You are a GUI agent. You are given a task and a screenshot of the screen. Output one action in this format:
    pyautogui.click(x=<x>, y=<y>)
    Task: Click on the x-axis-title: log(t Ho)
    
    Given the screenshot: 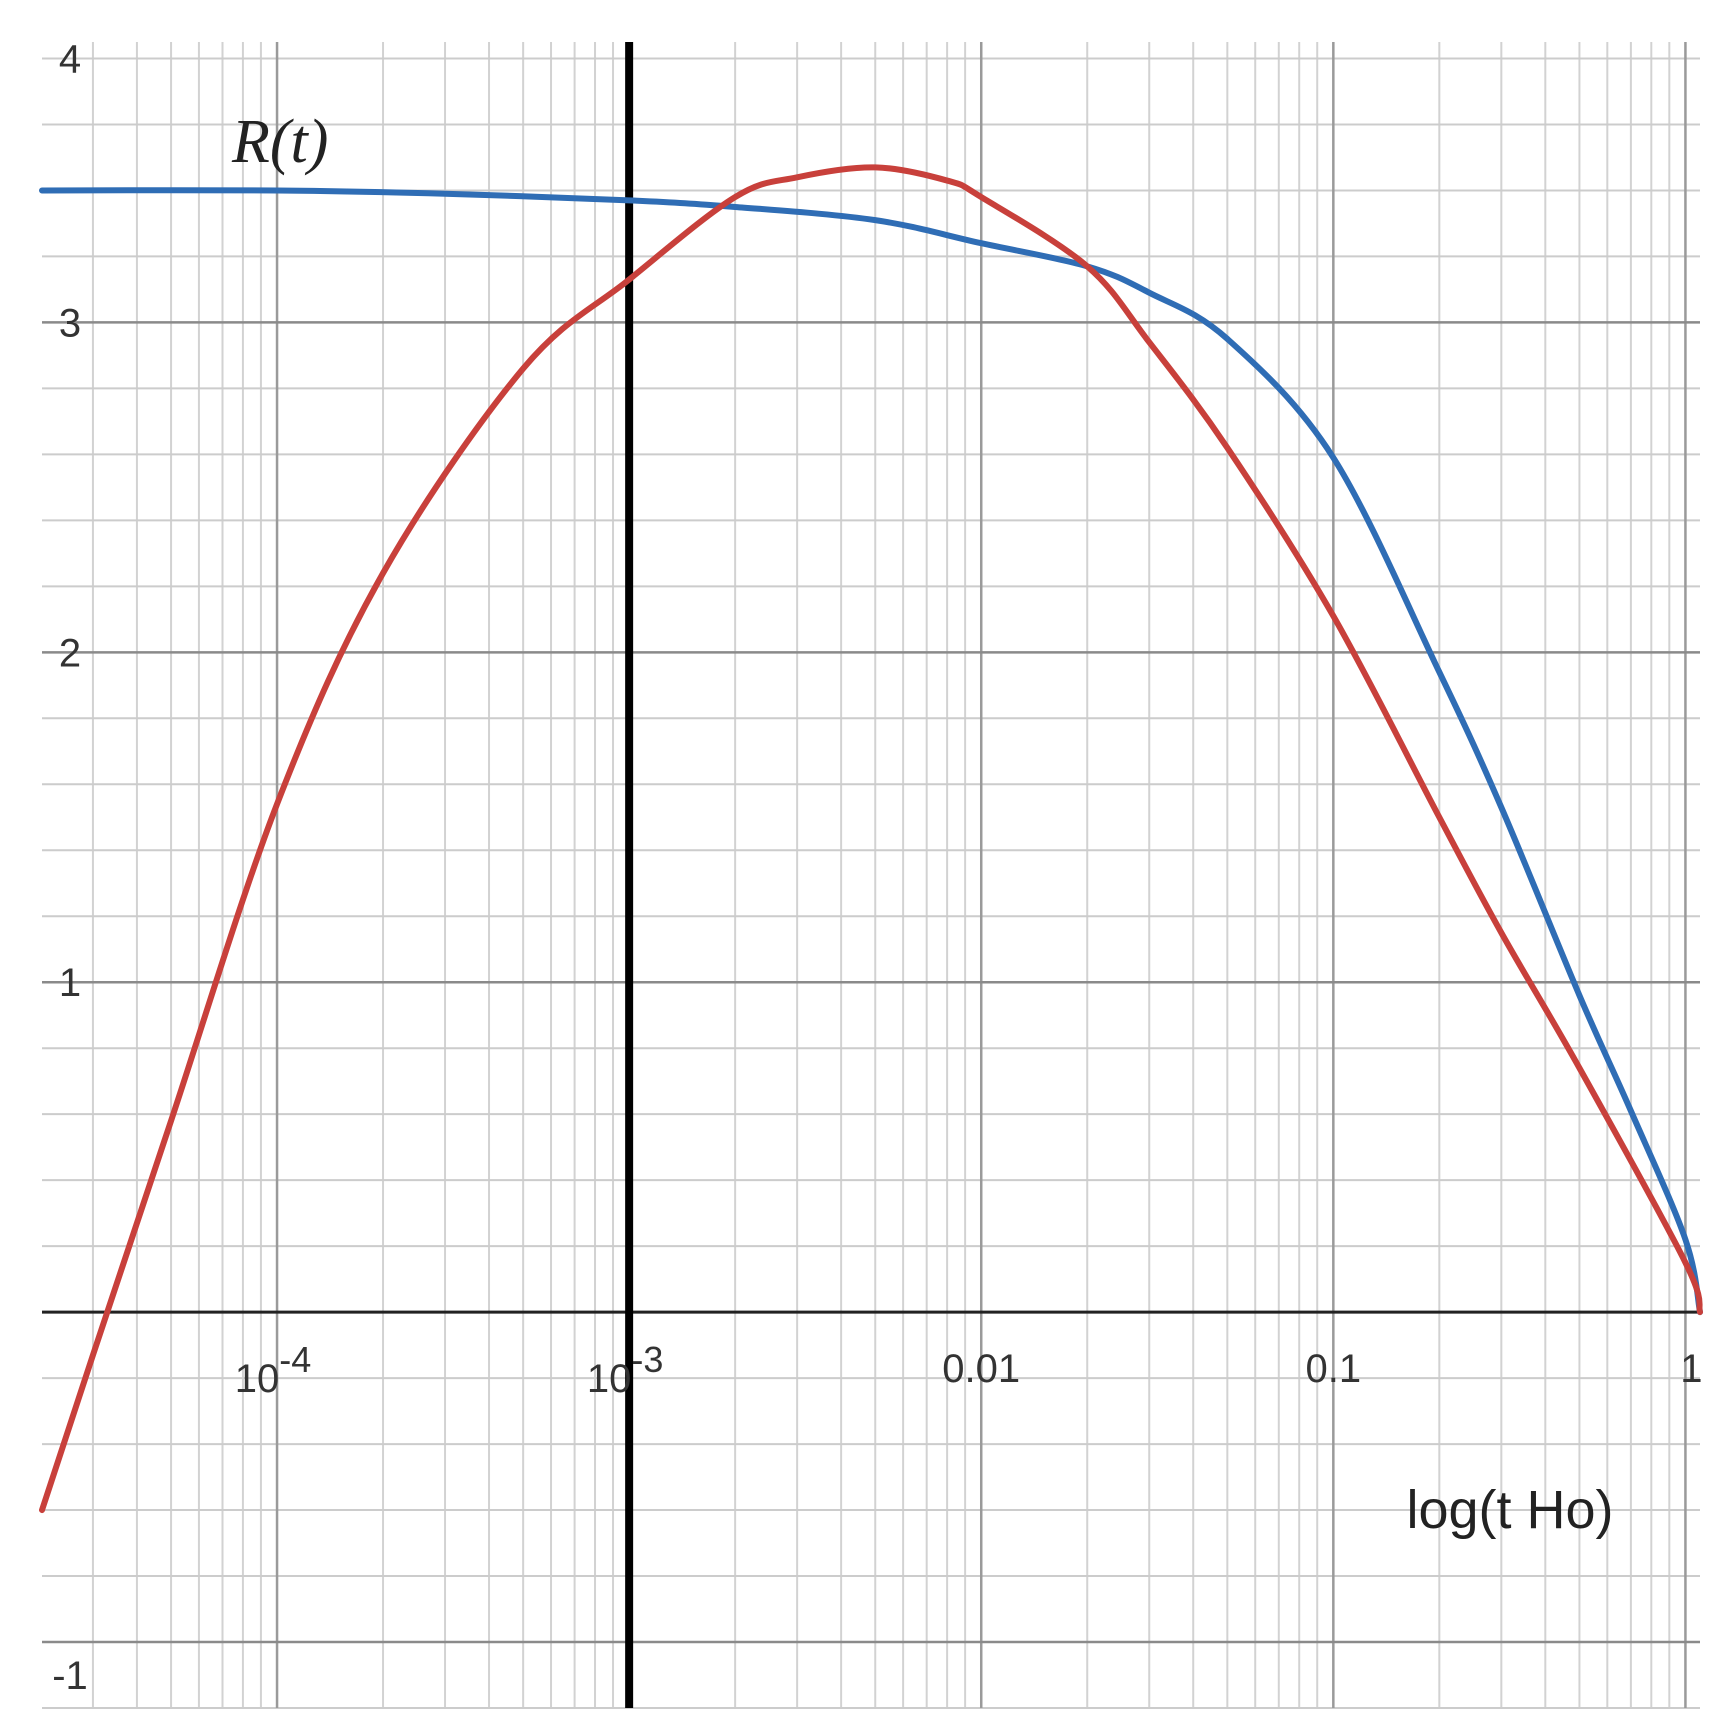 What is the action you would take?
    pyautogui.click(x=1509, y=1510)
    